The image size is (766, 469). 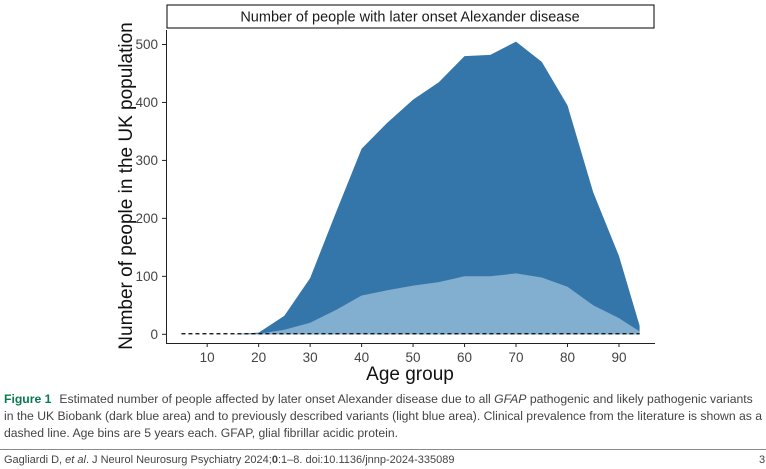 I want to click on footer-volume: 0, so click(x=274, y=460).